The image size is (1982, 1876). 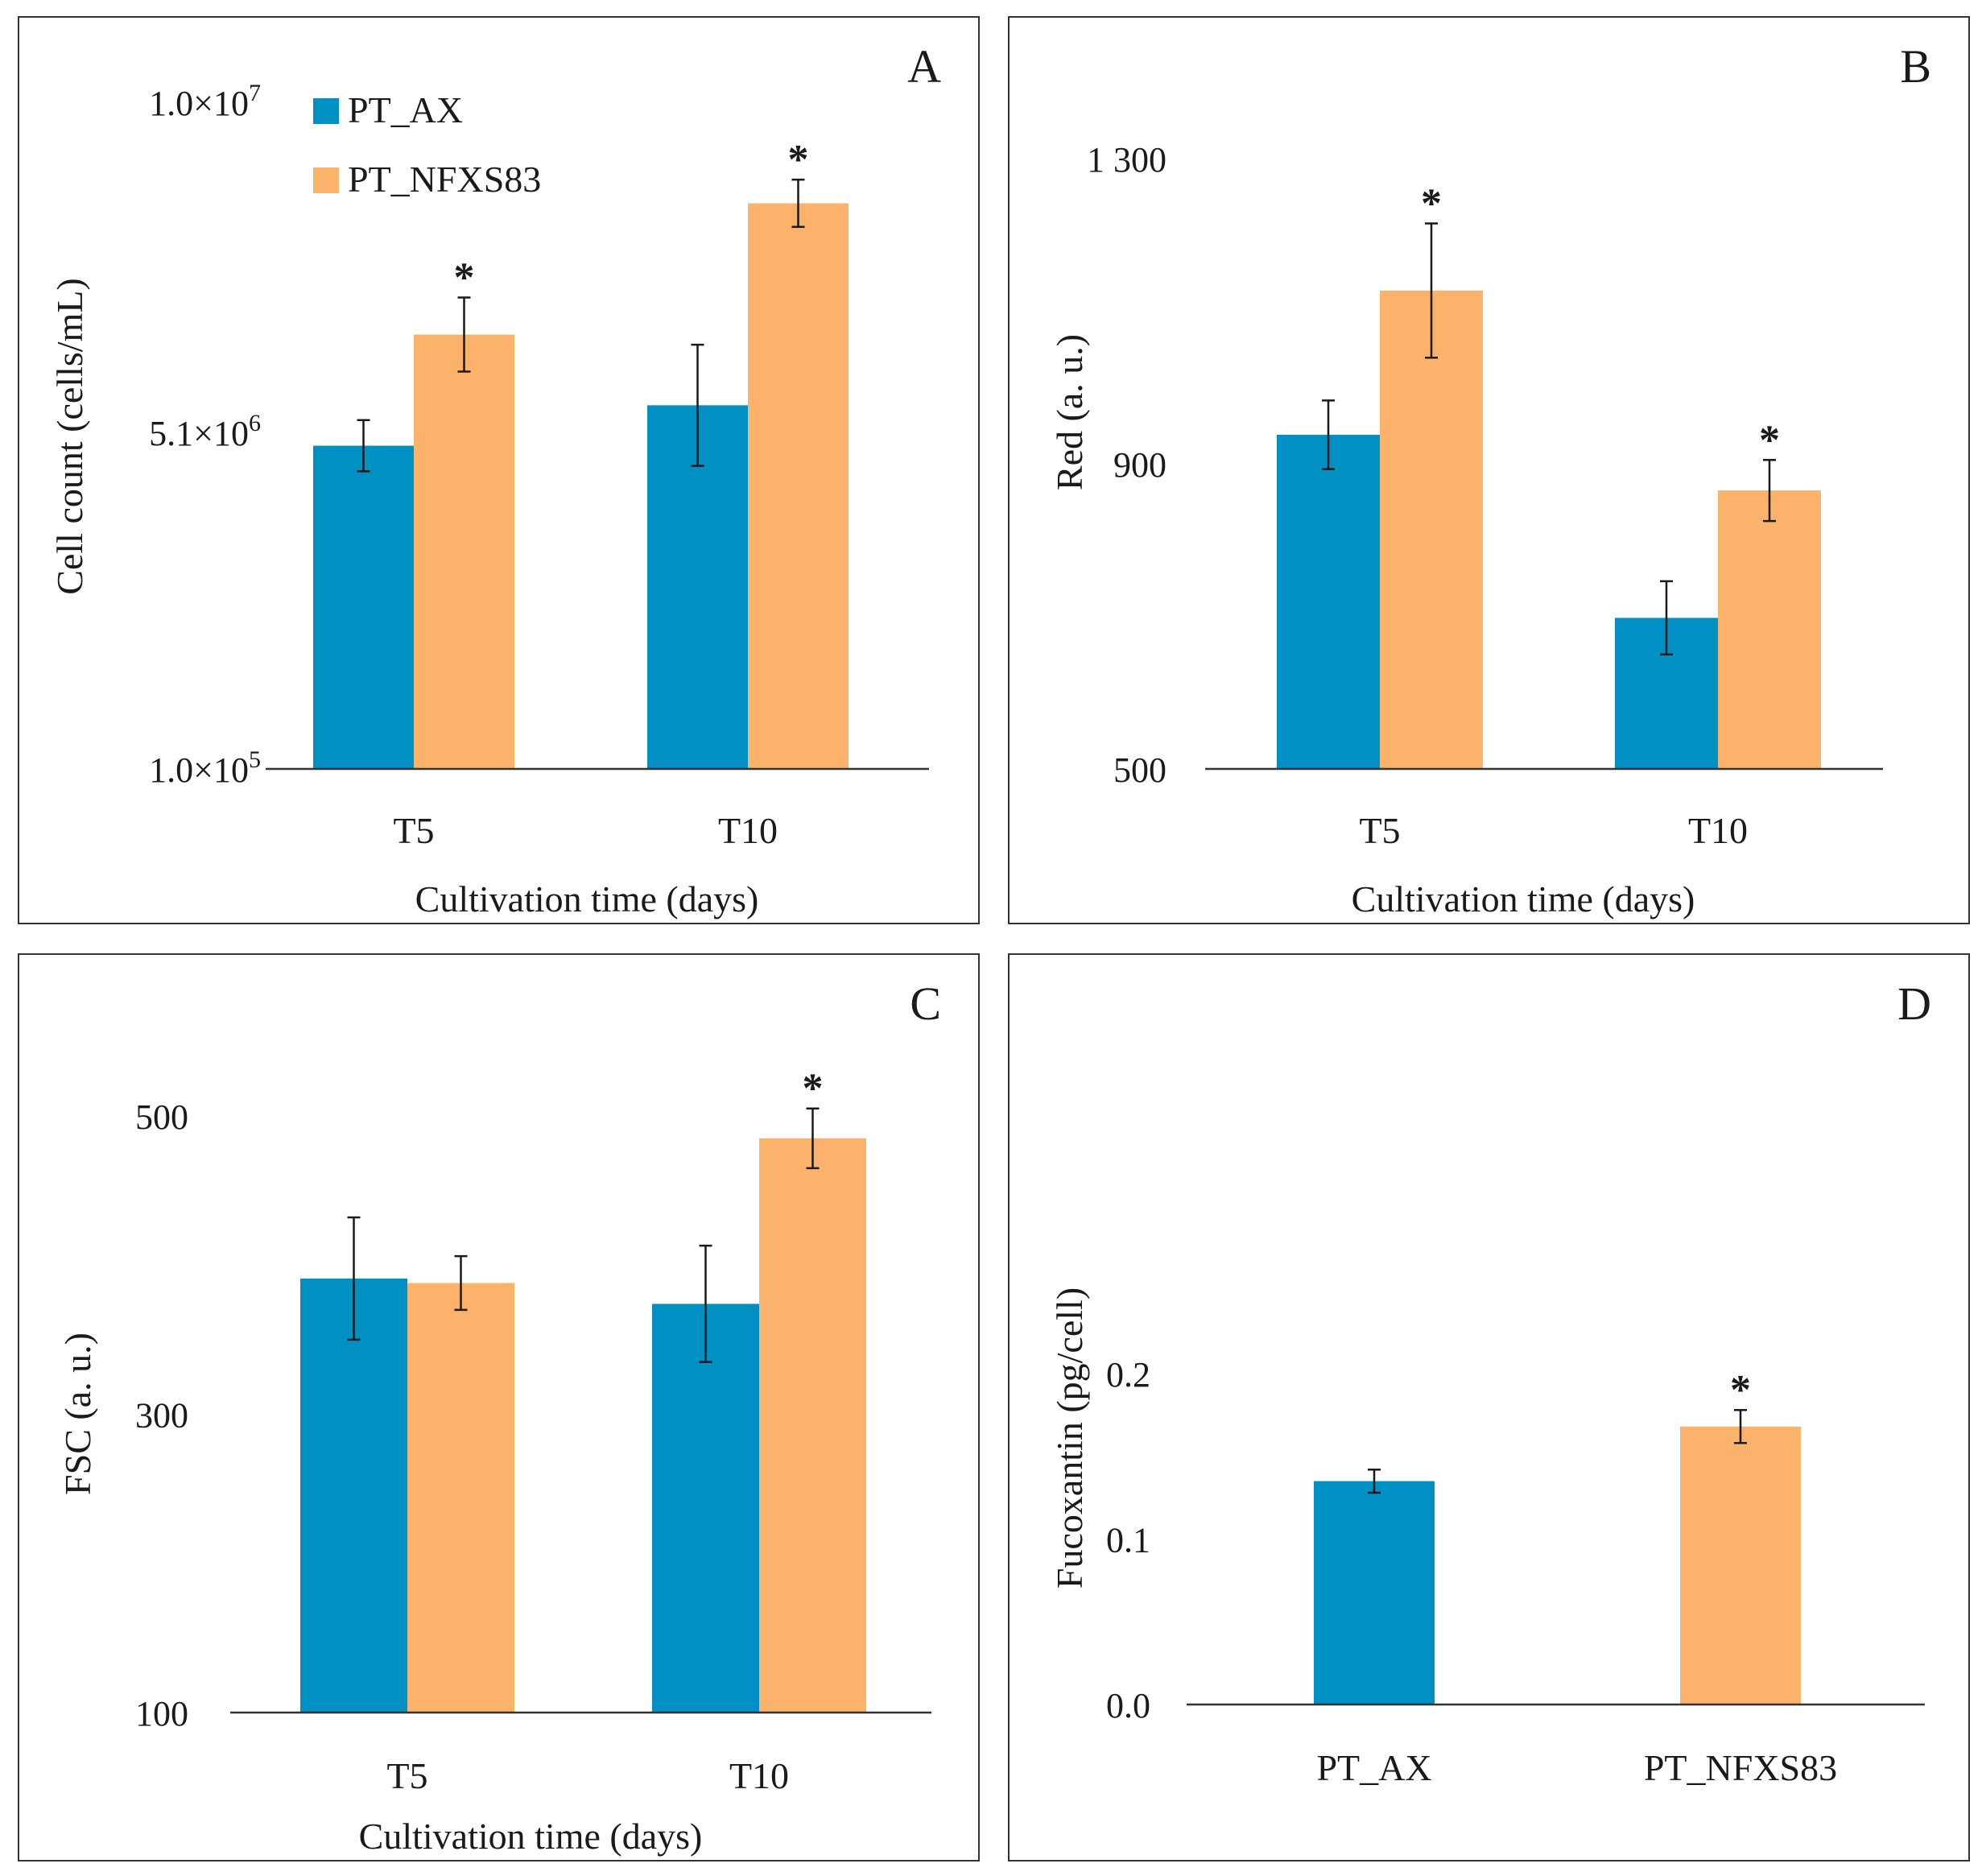 What do you see at coordinates (205, 768) in the screenshot?
I see `y-tick-label-a-0: 1.0×10⁵` at bounding box center [205, 768].